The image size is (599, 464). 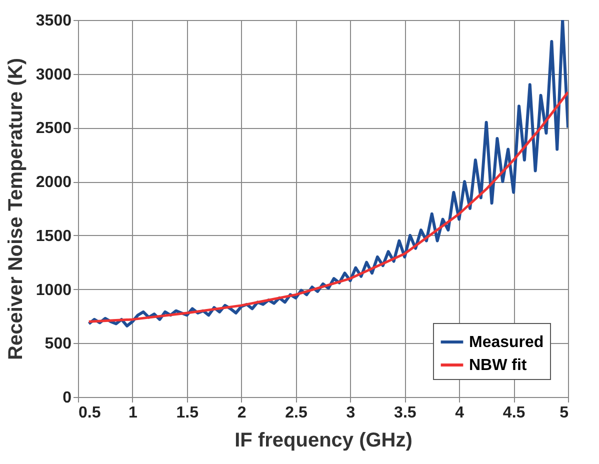 What do you see at coordinates (67, 398) in the screenshot?
I see `y-tick-label: 0` at bounding box center [67, 398].